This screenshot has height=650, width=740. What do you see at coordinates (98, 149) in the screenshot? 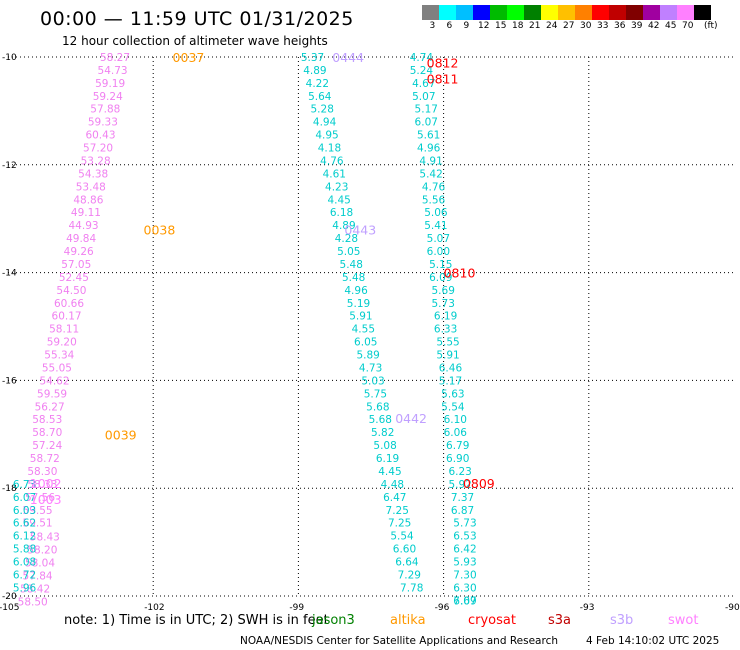
I see `wave-height-value: 57.20` at bounding box center [98, 149].